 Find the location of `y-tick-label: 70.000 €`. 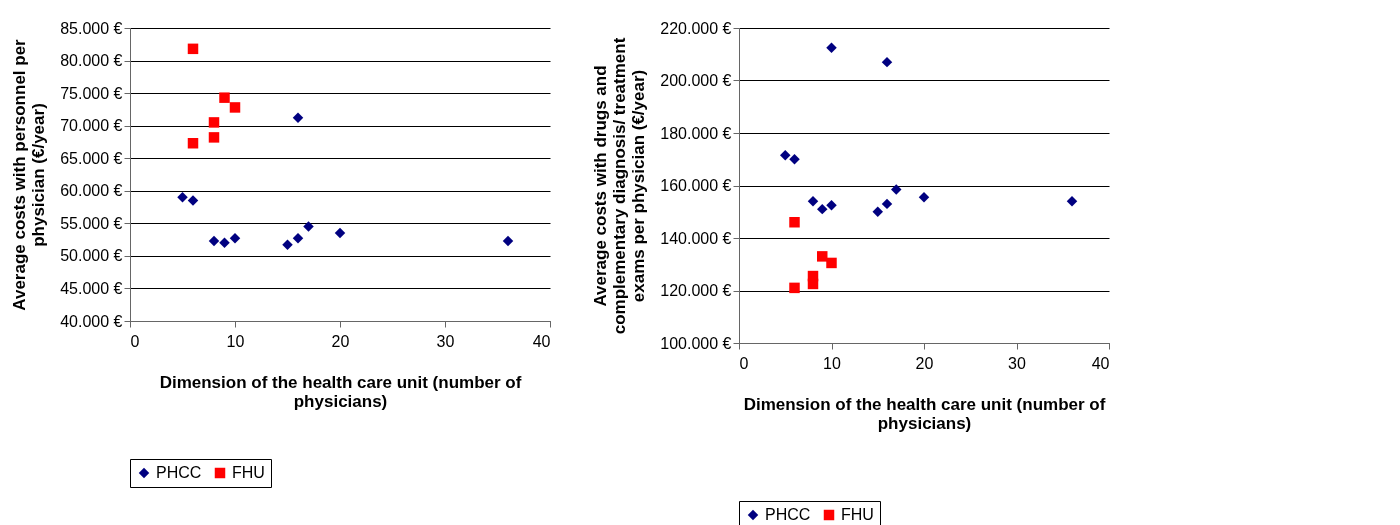

y-tick-label: 70.000 € is located at coordinates (91, 126).